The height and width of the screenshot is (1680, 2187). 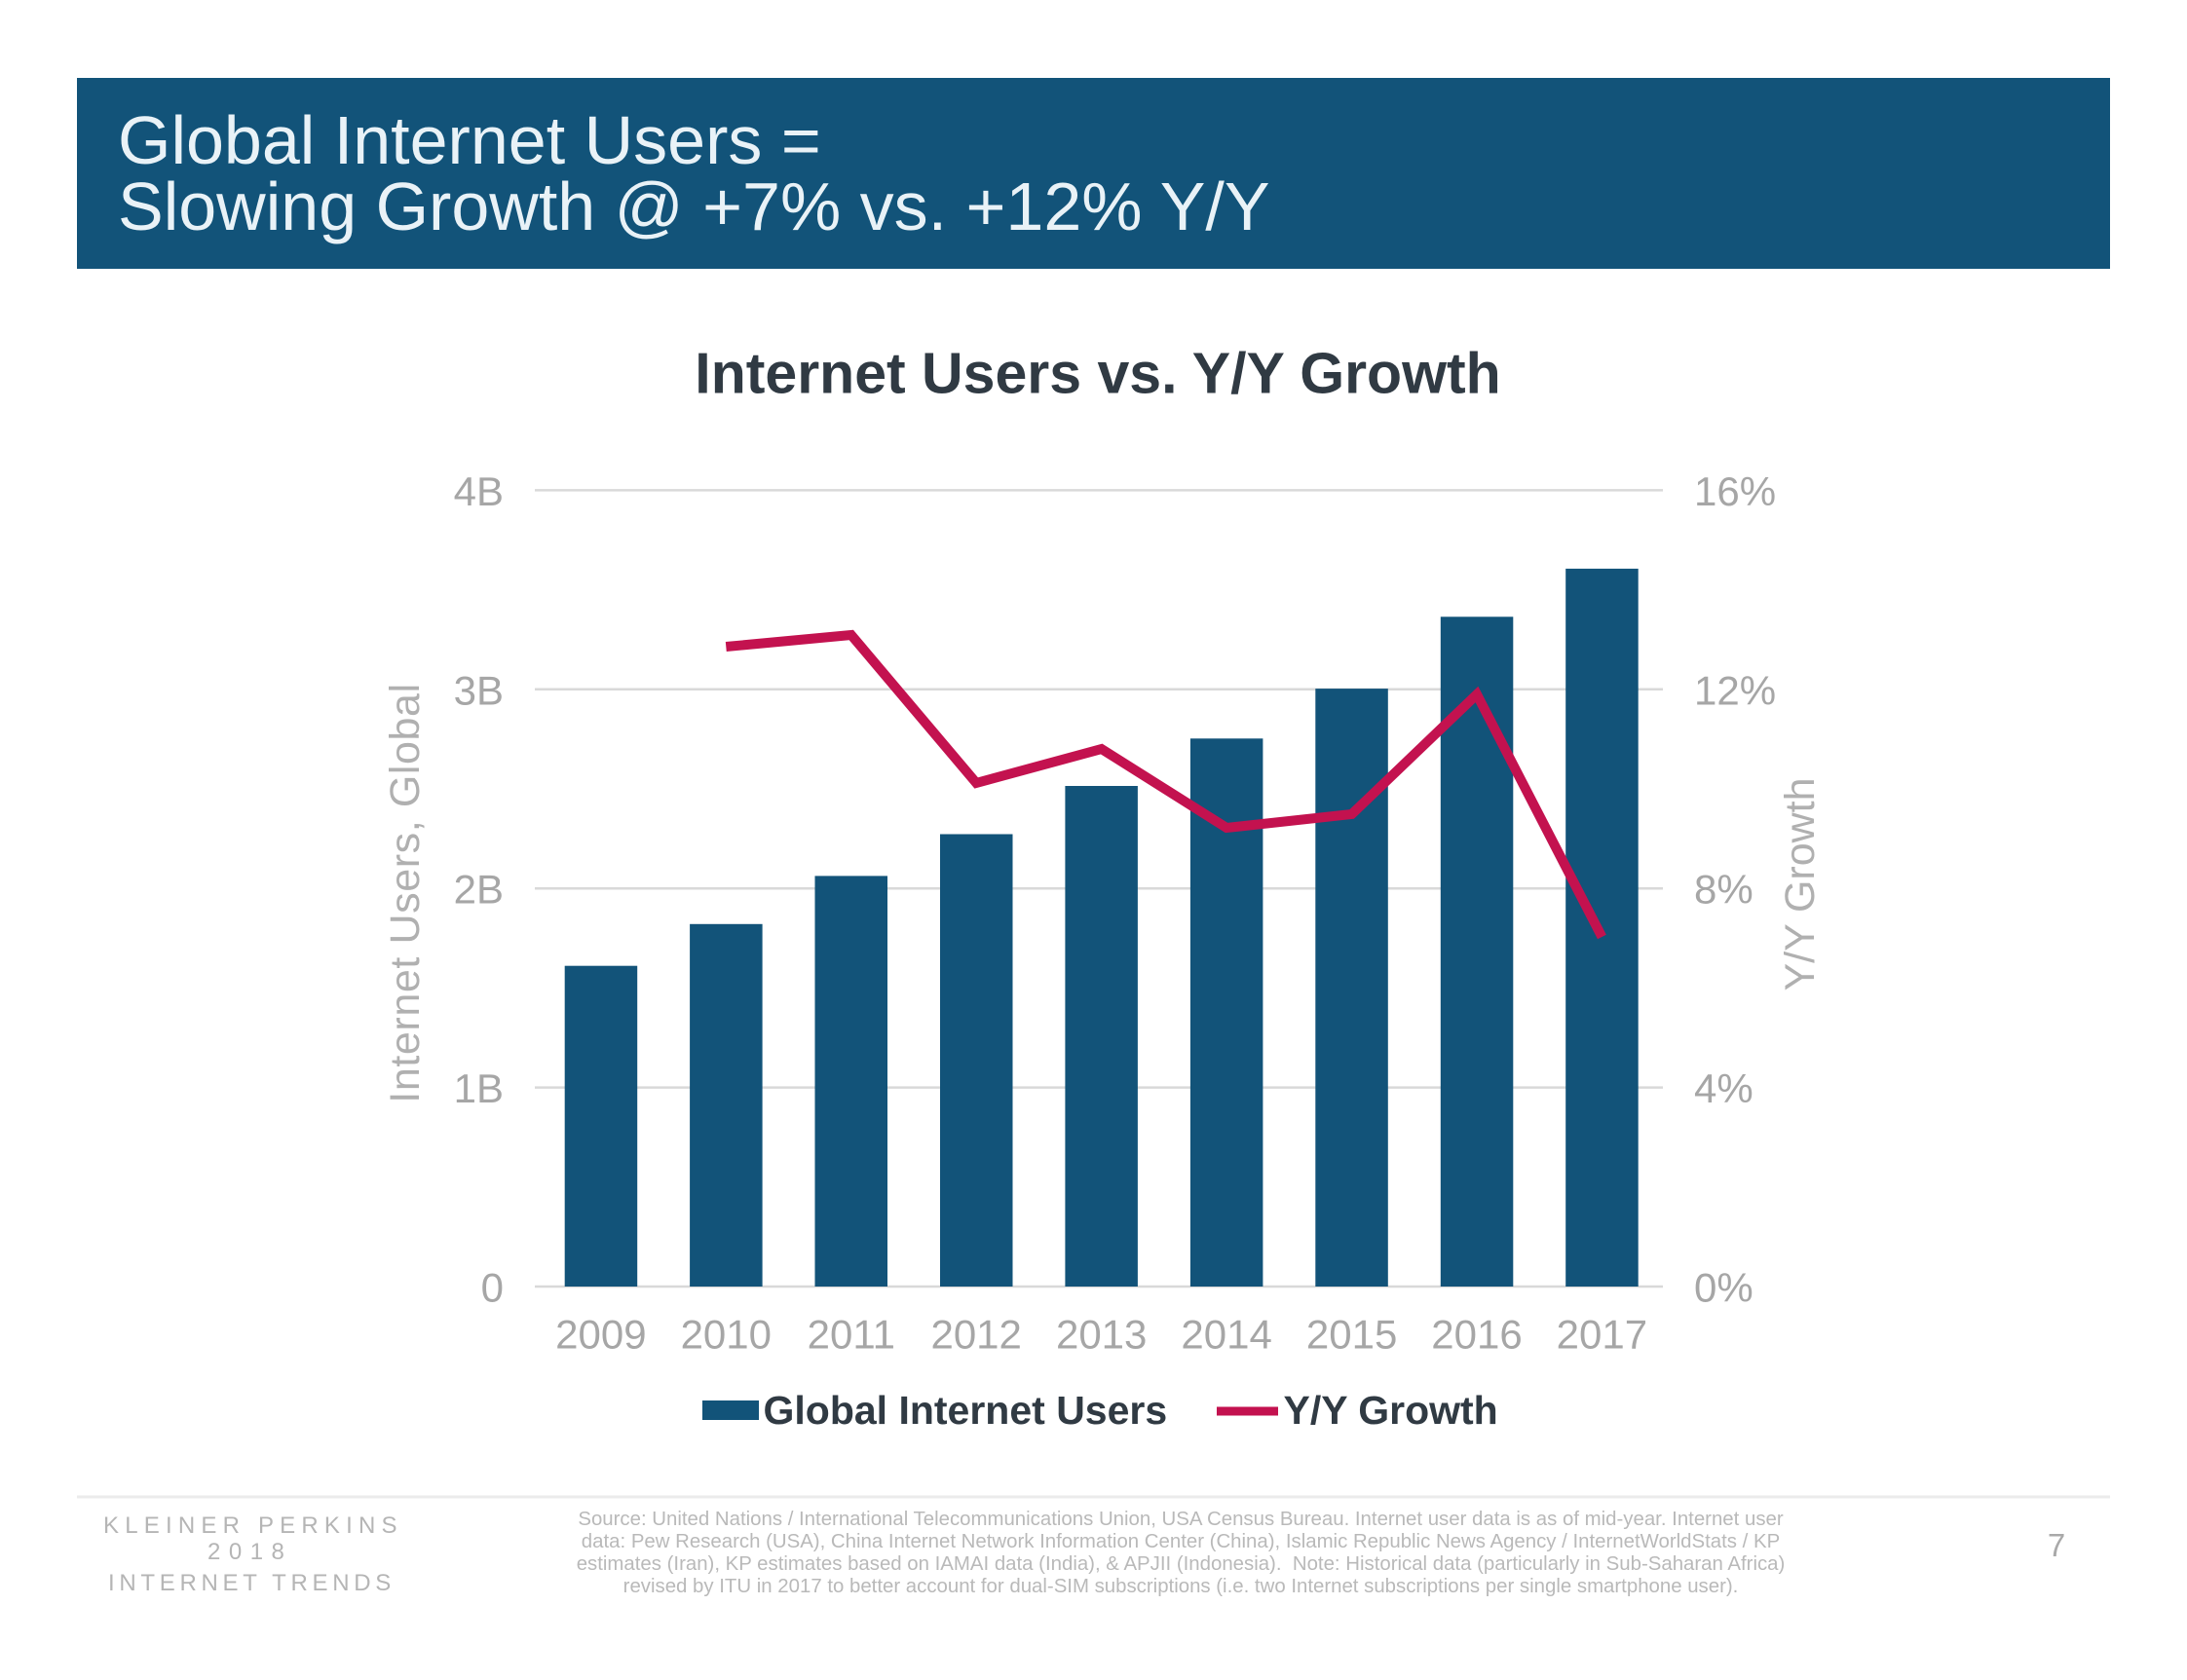 What do you see at coordinates (1602, 1335) in the screenshot?
I see `svg-text: 2017` at bounding box center [1602, 1335].